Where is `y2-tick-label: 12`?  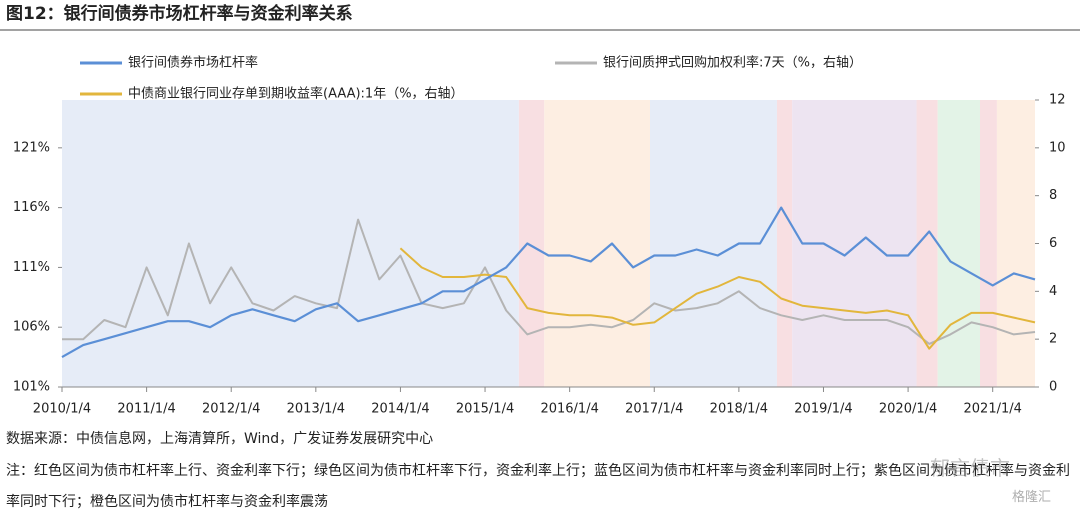 y2-tick-label: 12 is located at coordinates (1057, 100).